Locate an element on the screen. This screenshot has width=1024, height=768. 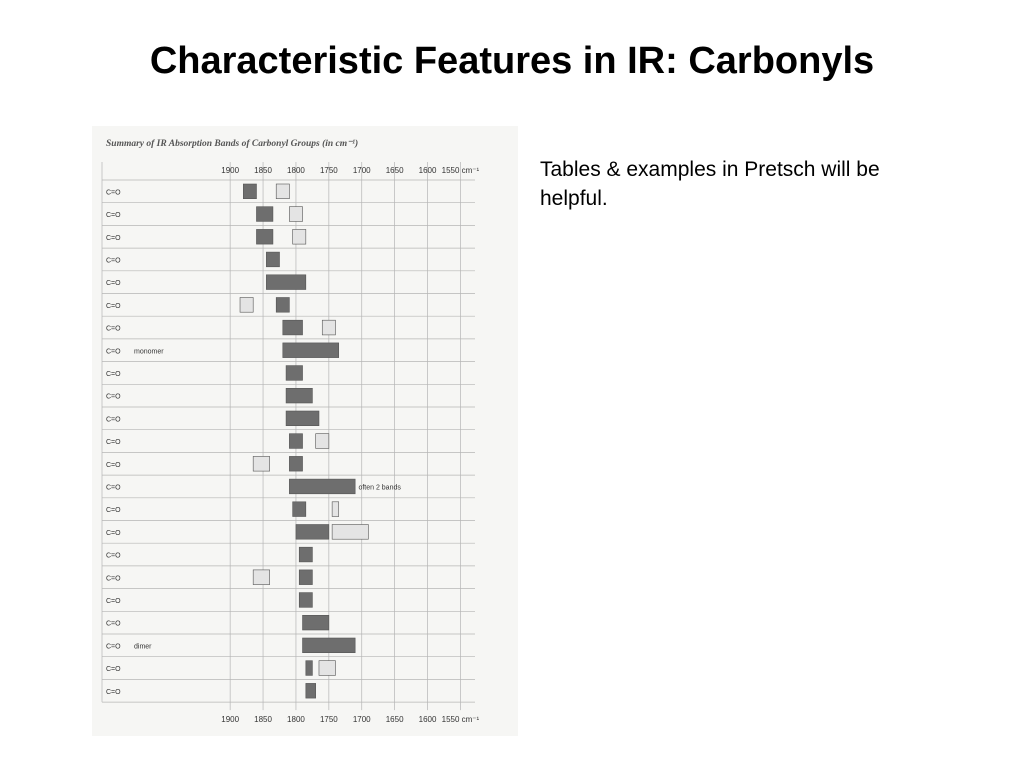
structure-glyph-17: C=O is located at coordinates (113, 578).